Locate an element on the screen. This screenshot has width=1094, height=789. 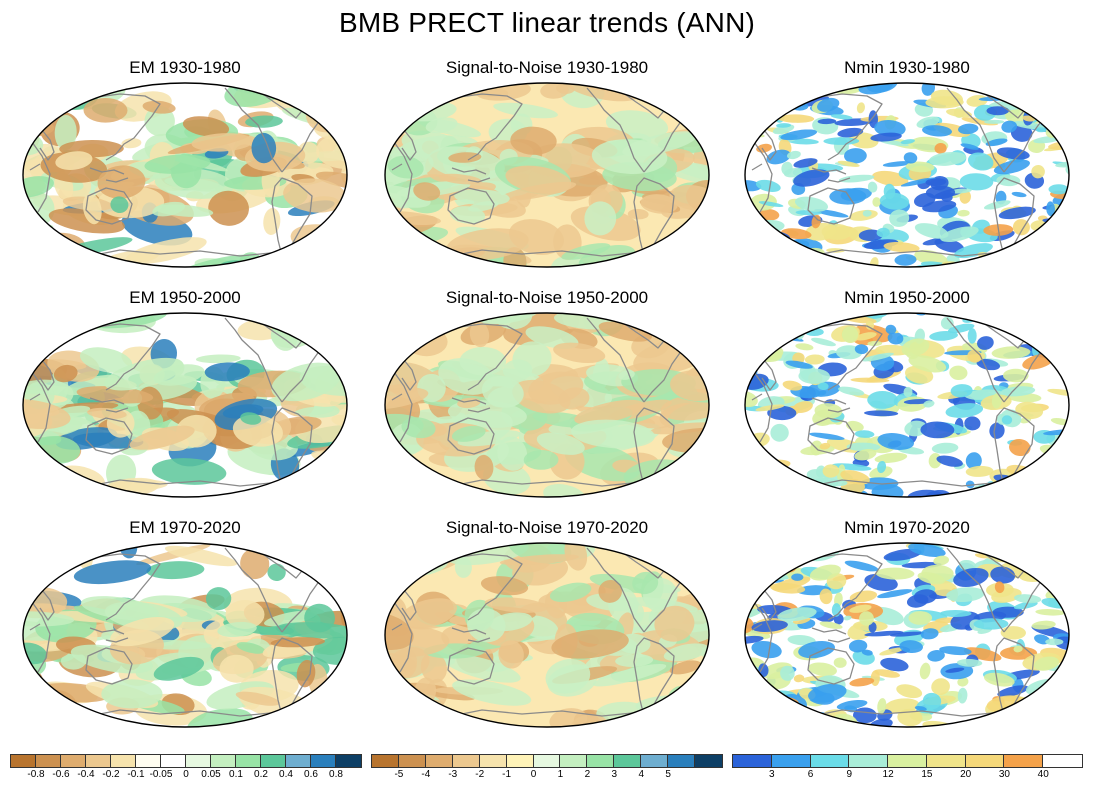
colorbar-label: -4 is located at coordinates (426, 774).